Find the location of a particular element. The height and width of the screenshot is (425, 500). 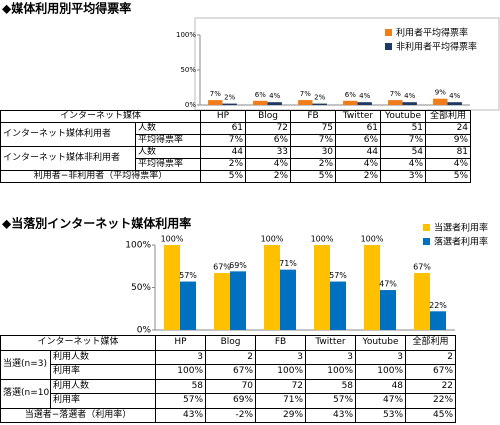

table-cell: 7% is located at coordinates (223, 140).